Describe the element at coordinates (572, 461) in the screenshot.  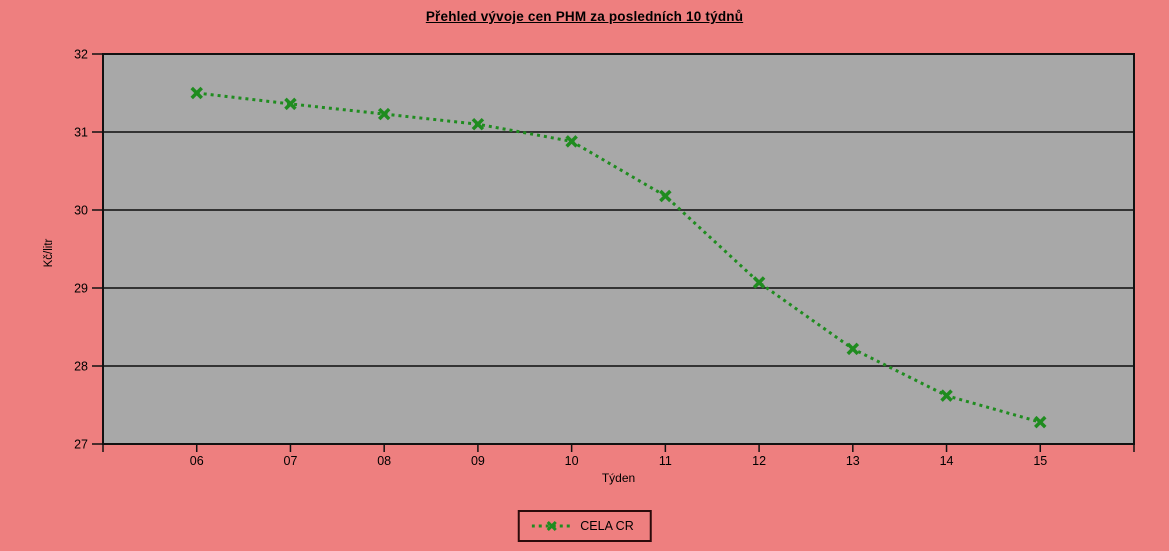
I see `x-axis-tick-label: 10` at that location.